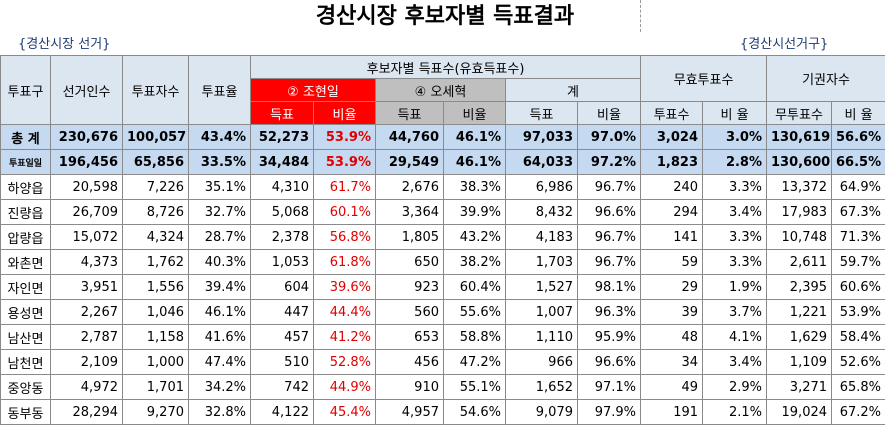  Describe the element at coordinates (409, 362) in the screenshot. I see `cell: 456` at that location.